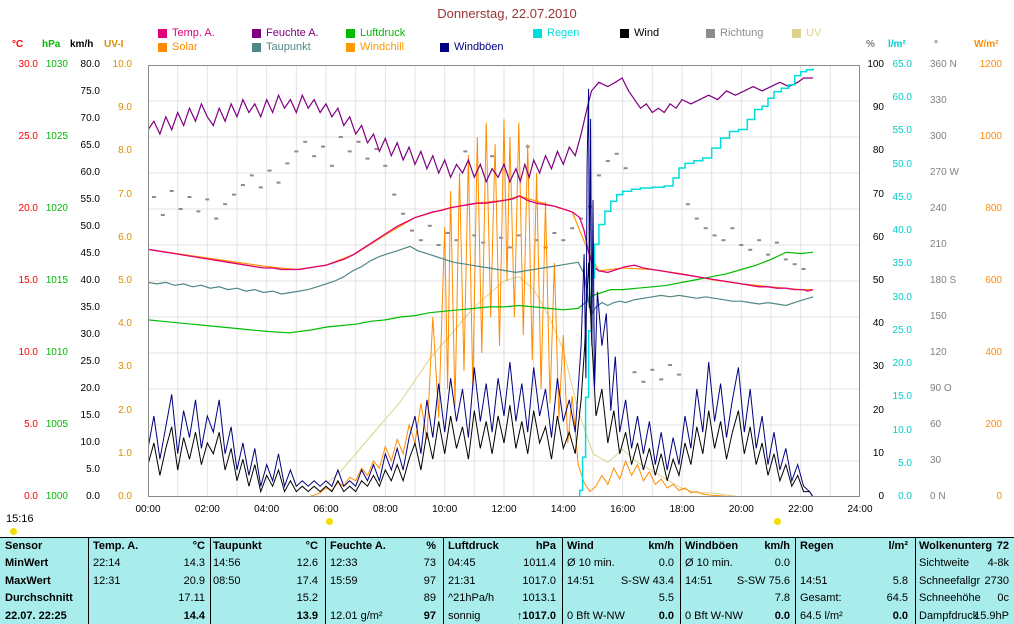  I want to click on axis-tick-rain: 5.0, so click(905, 463).